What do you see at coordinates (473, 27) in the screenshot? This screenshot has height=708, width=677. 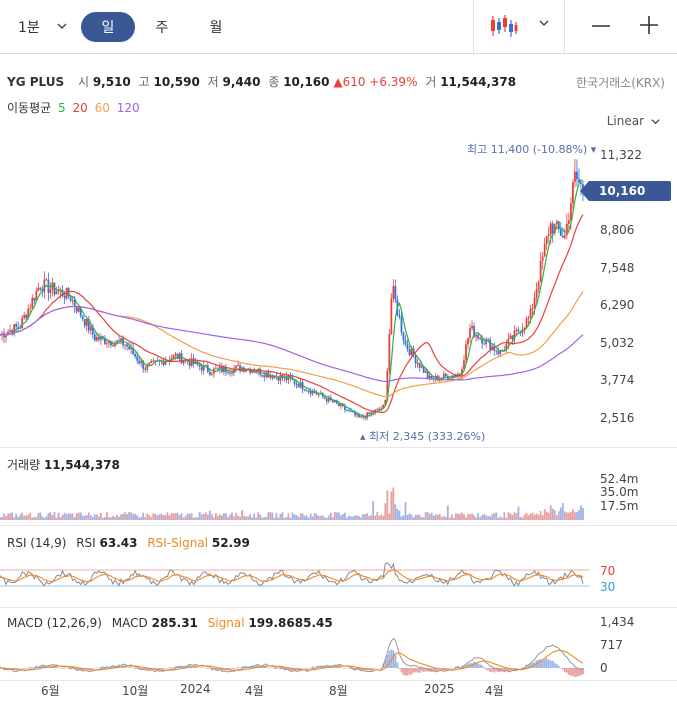 I see `toolbar-divider` at bounding box center [473, 27].